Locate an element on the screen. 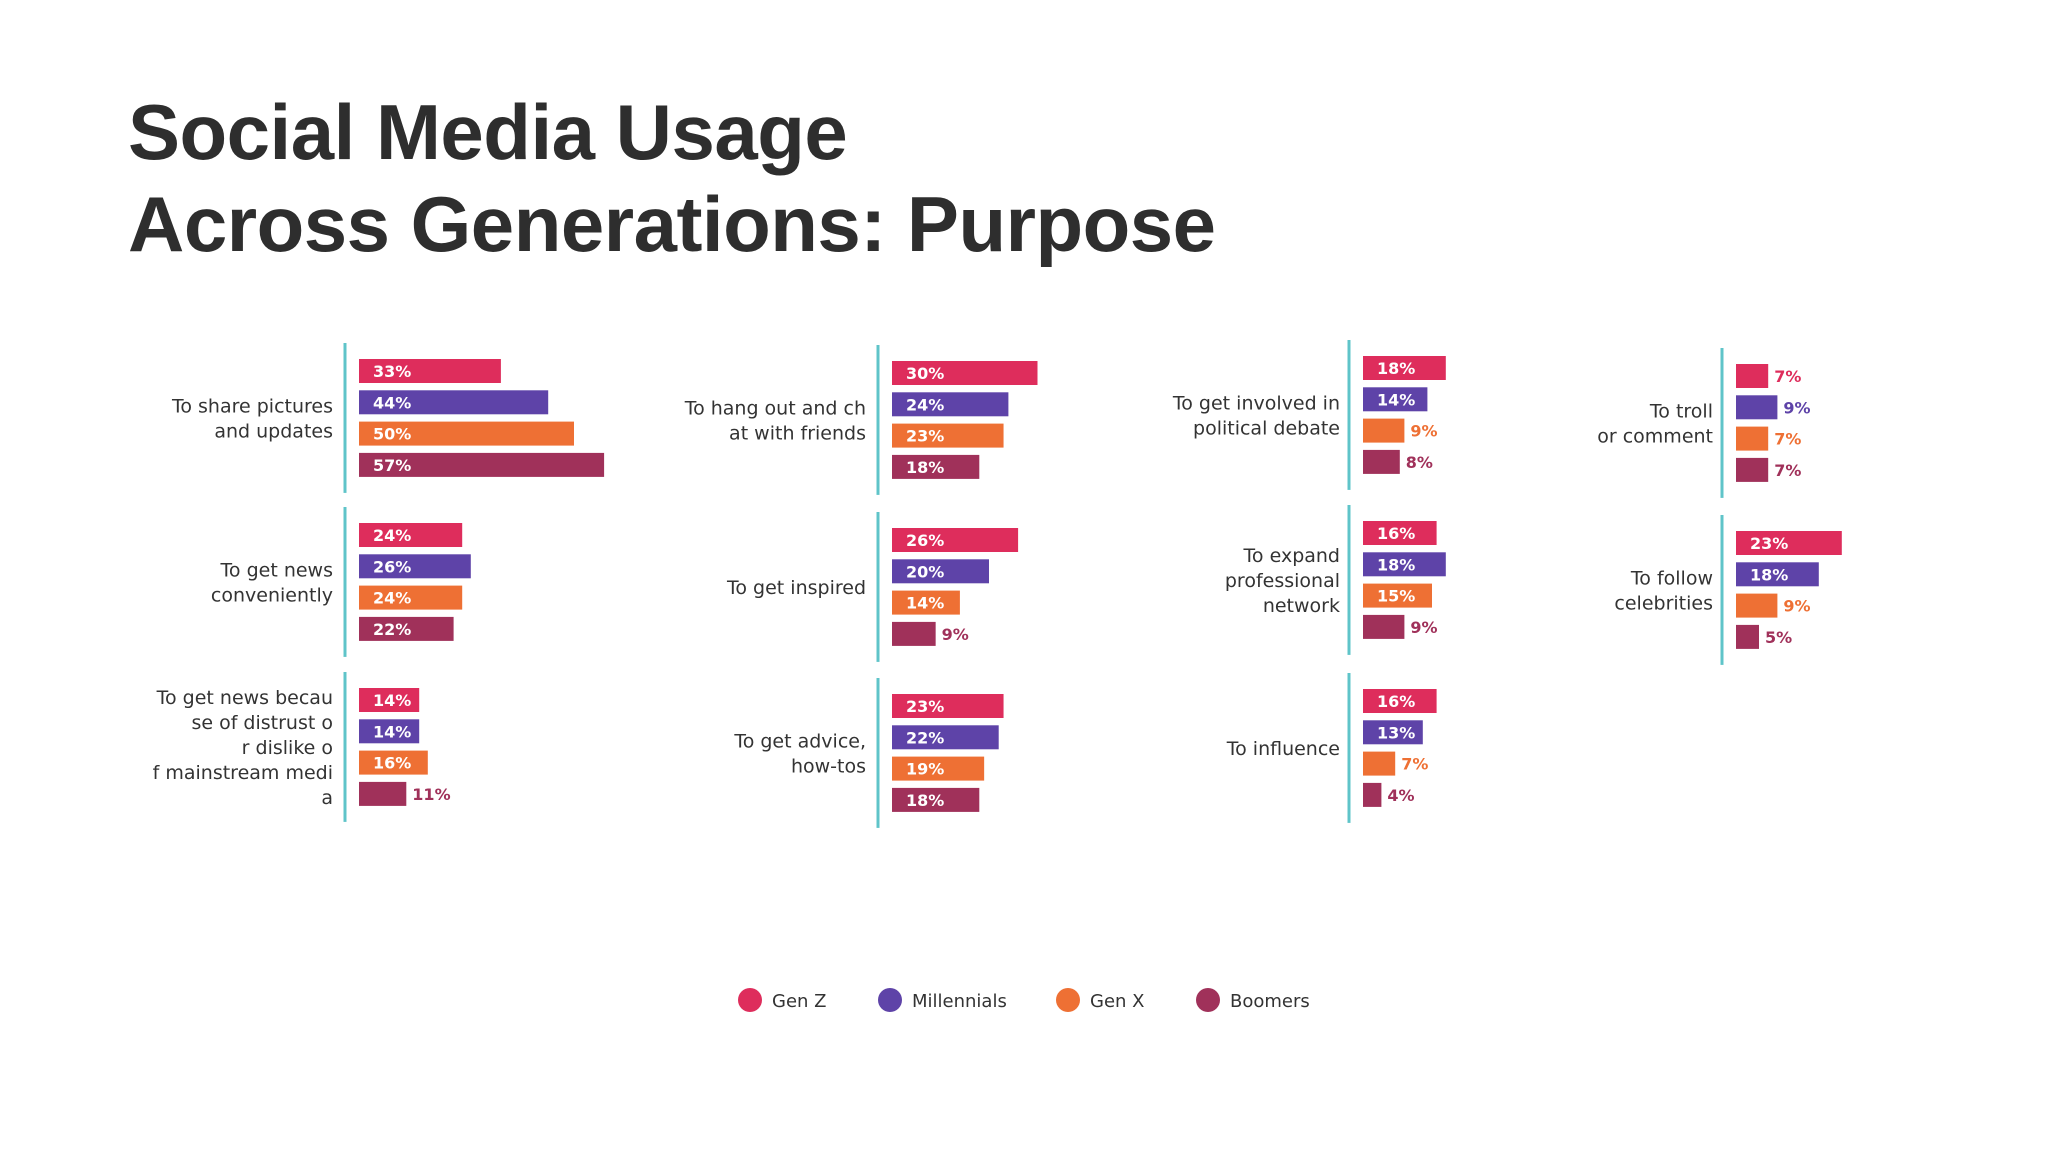 The width and height of the screenshot is (2048, 1152). data-label: 50% is located at coordinates (392, 434).